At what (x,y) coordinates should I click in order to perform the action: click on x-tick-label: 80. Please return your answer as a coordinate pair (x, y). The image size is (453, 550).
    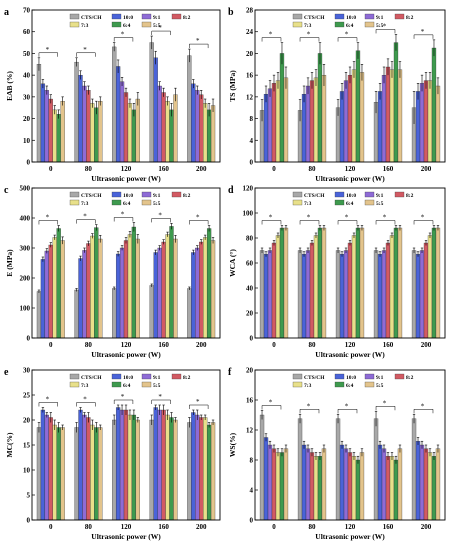
    Looking at the image, I should click on (313, 345).